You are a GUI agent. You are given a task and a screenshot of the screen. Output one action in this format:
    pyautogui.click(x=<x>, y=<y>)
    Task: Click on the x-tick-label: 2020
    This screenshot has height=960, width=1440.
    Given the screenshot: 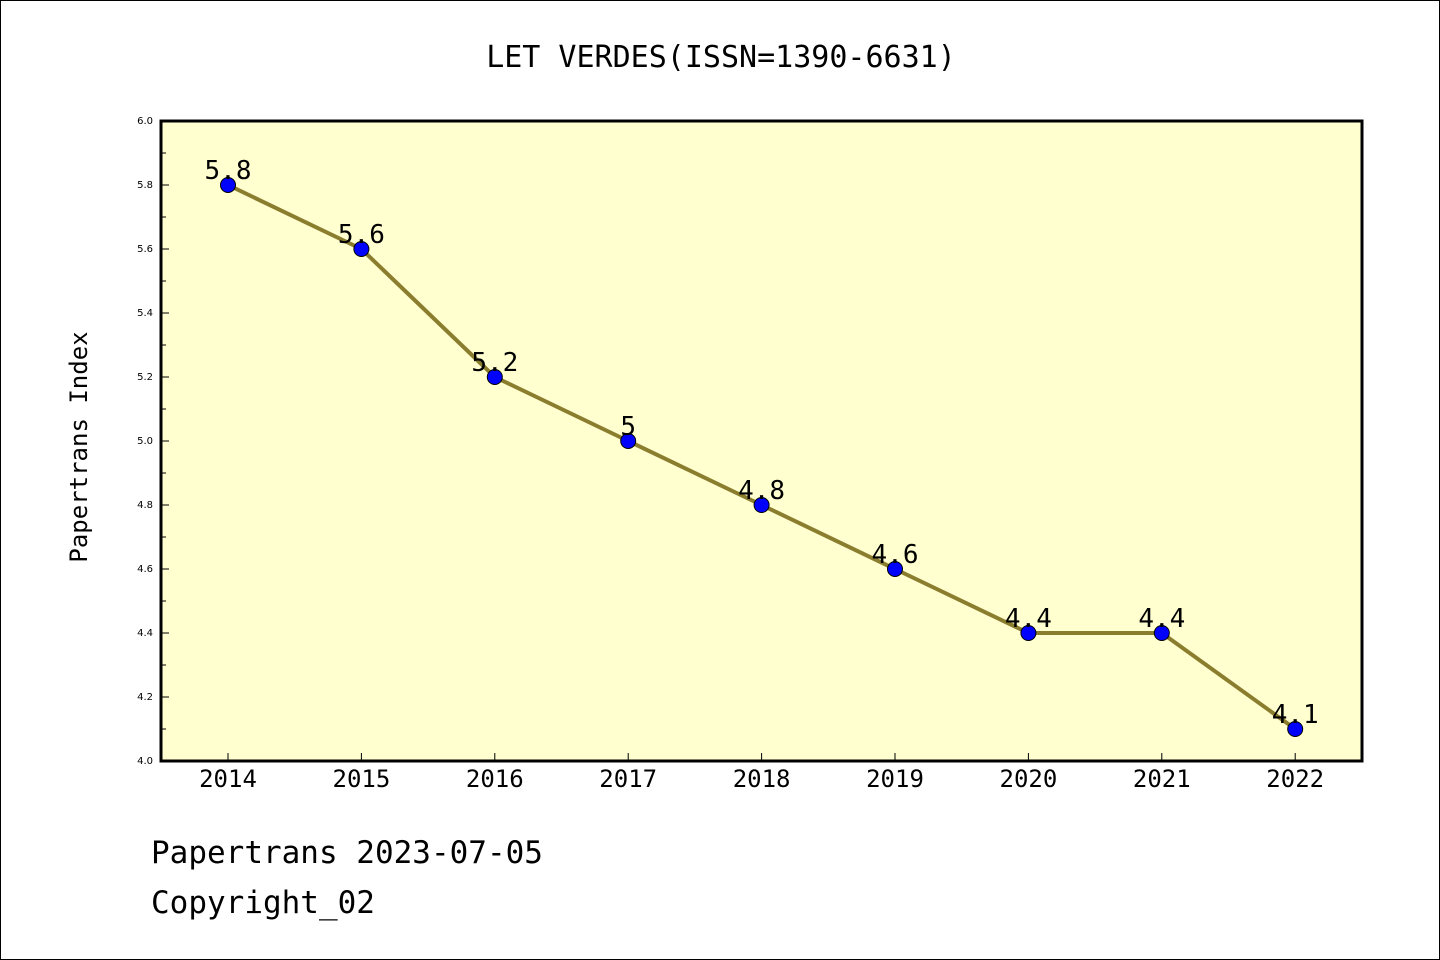 What is the action you would take?
    pyautogui.click(x=1029, y=779)
    